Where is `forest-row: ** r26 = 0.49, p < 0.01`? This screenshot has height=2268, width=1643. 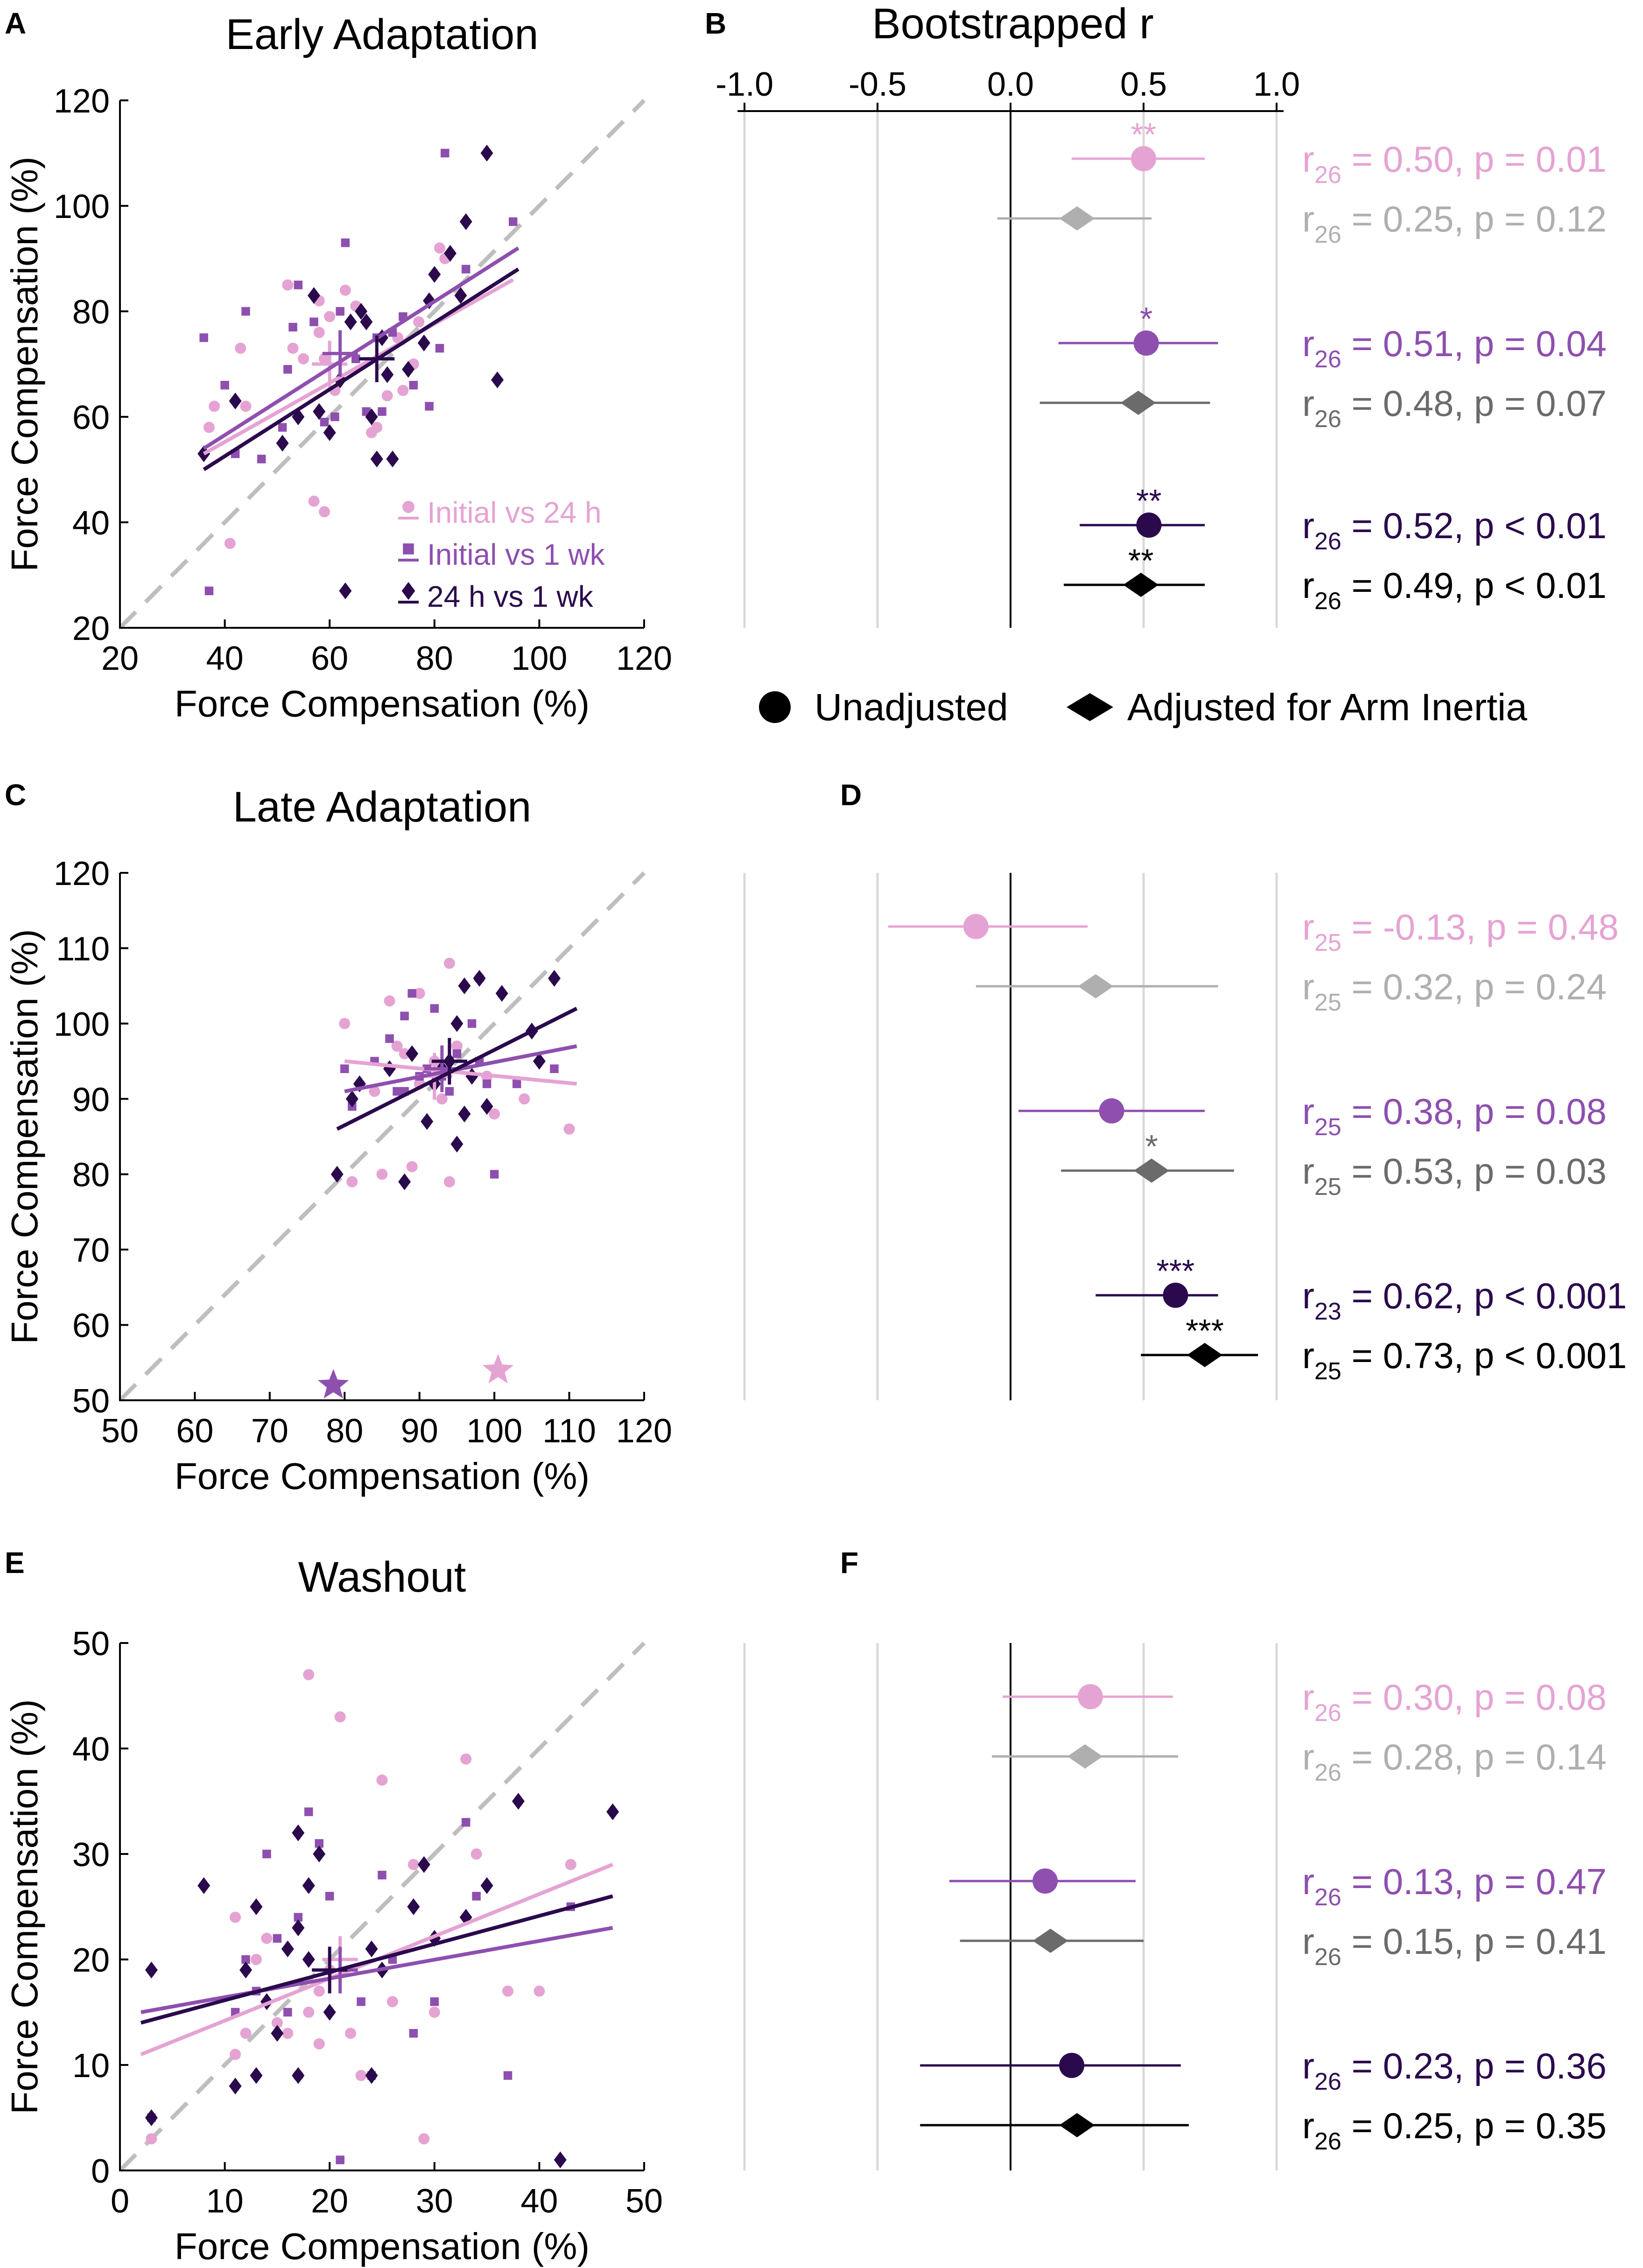
forest-row: ** r26 = 0.49, p < 0.01 is located at coordinates (1335, 578).